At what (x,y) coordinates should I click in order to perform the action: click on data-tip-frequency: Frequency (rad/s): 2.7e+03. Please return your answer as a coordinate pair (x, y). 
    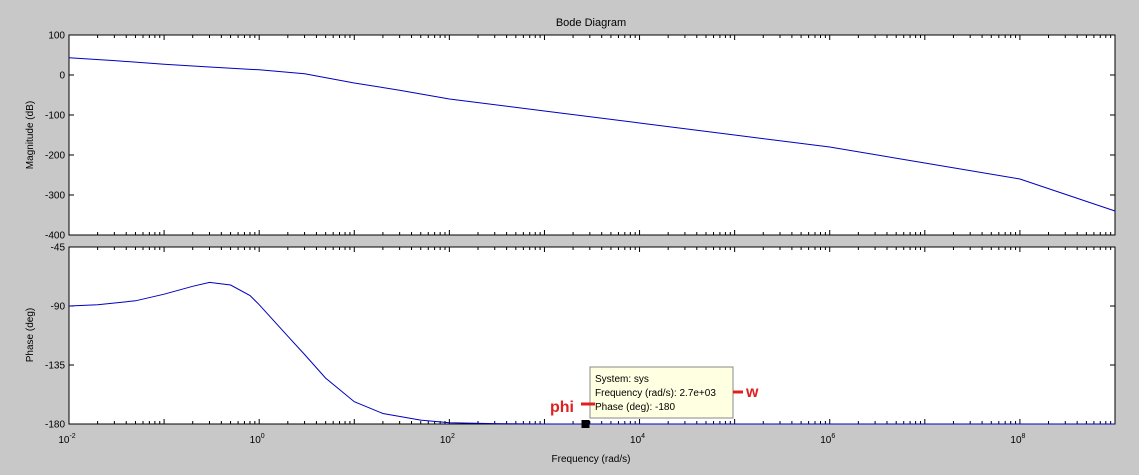
    Looking at the image, I should click on (655, 393).